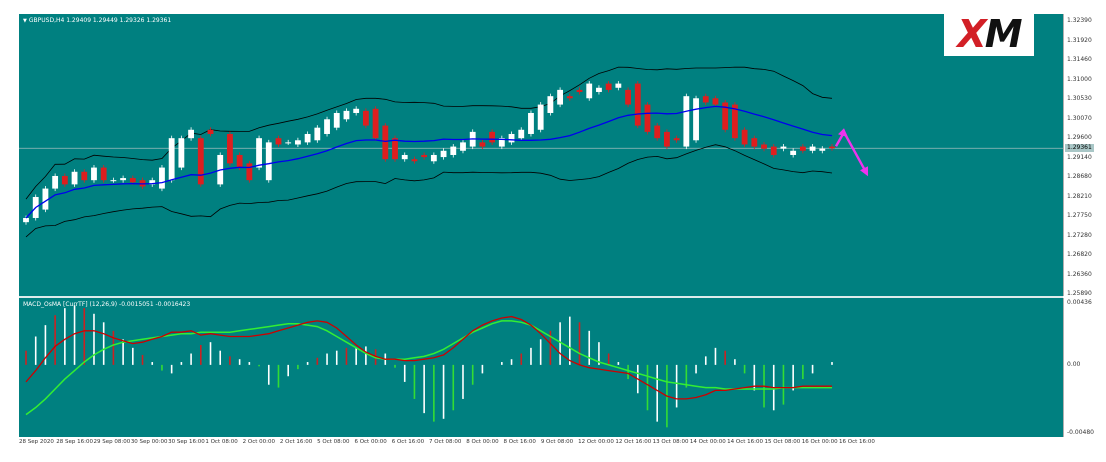 The height and width of the screenshot is (462, 1106). What do you see at coordinates (370, 442) in the screenshot?
I see `time-tick-label: 6 Oct 00:00` at bounding box center [370, 442].